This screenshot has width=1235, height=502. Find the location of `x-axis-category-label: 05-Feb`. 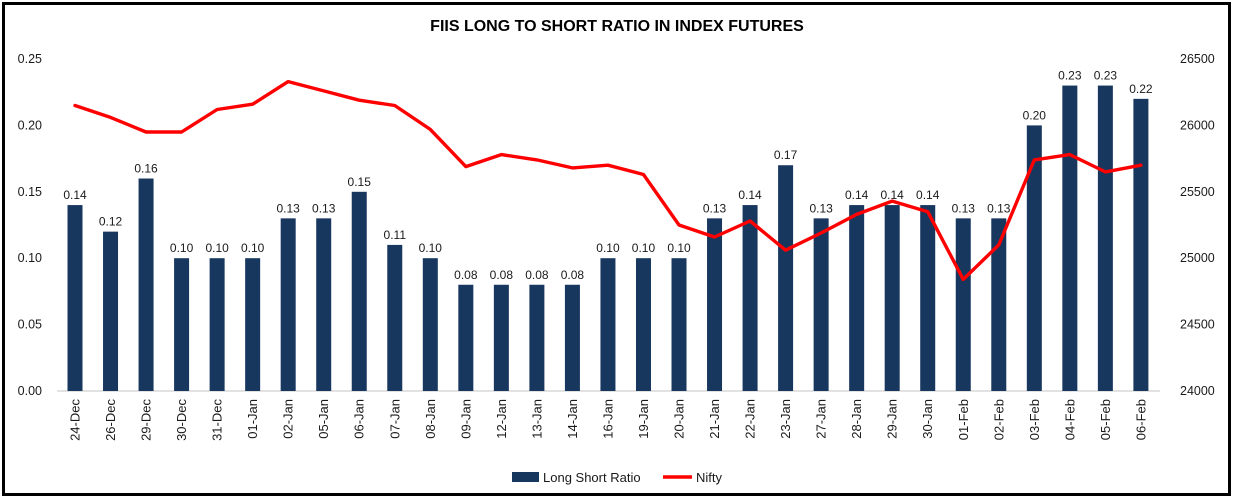

x-axis-category-label: 05-Feb is located at coordinates (1105, 419).